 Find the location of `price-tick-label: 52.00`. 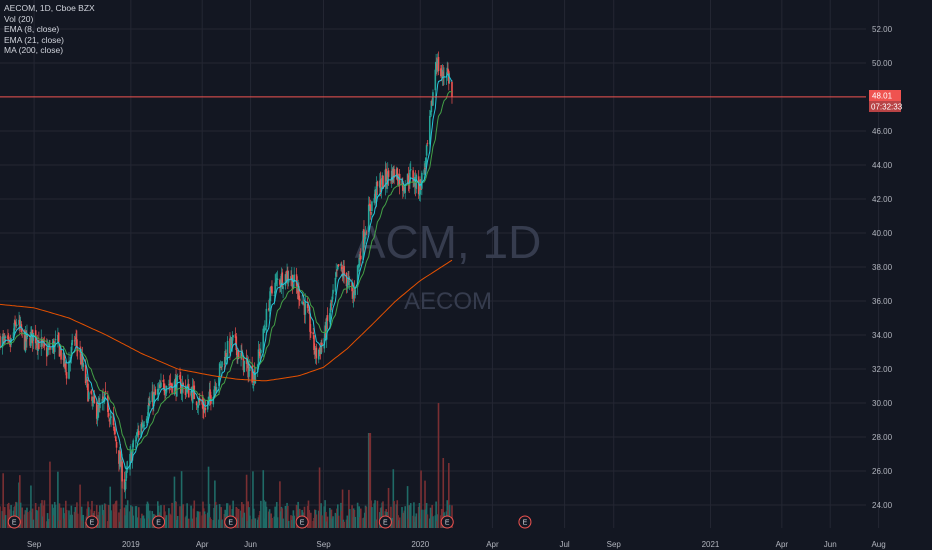

price-tick-label: 52.00 is located at coordinates (882, 29).